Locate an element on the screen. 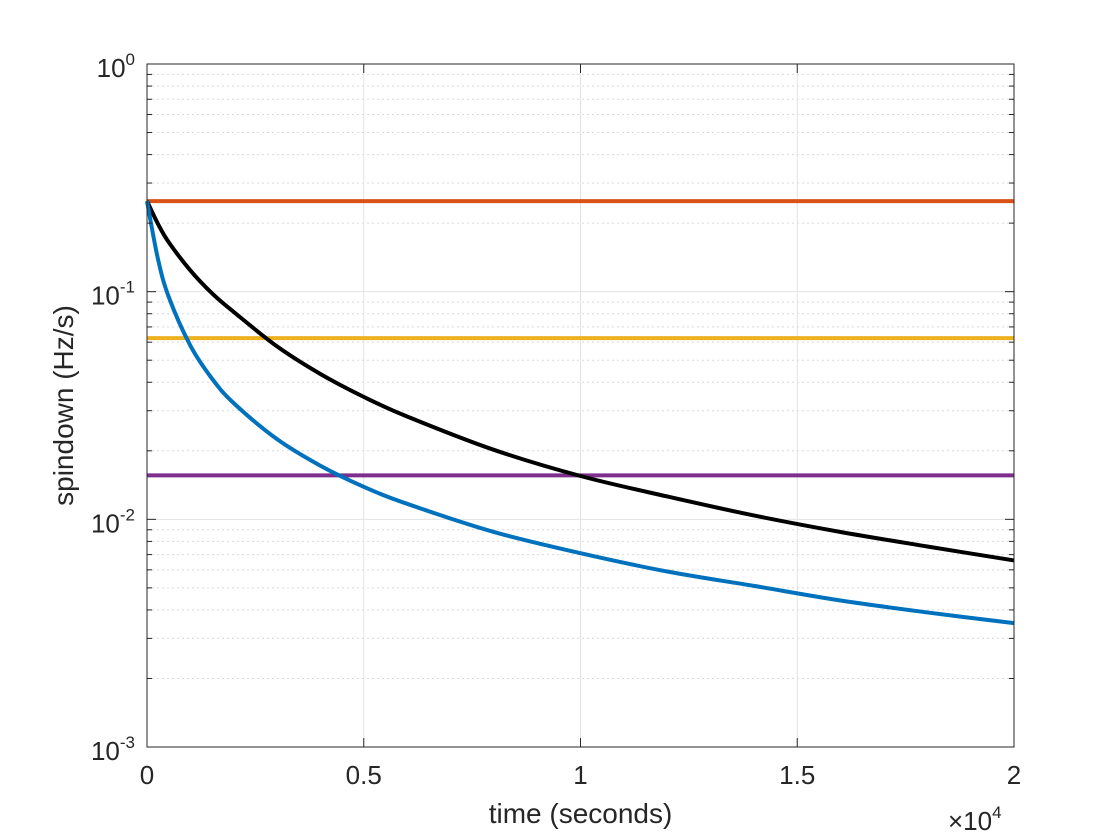 Image resolution: width=1120 pixels, height=840 pixels. x-tick-label: 1.5 is located at coordinates (797, 775).